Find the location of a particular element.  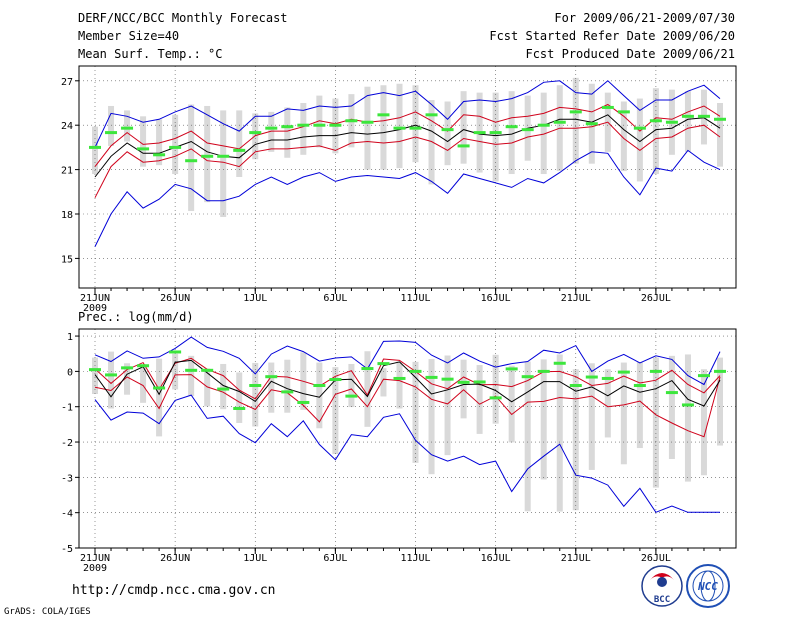

source-url: http://cmdp.ncc.cma.gov.cn is located at coordinates (174, 590).